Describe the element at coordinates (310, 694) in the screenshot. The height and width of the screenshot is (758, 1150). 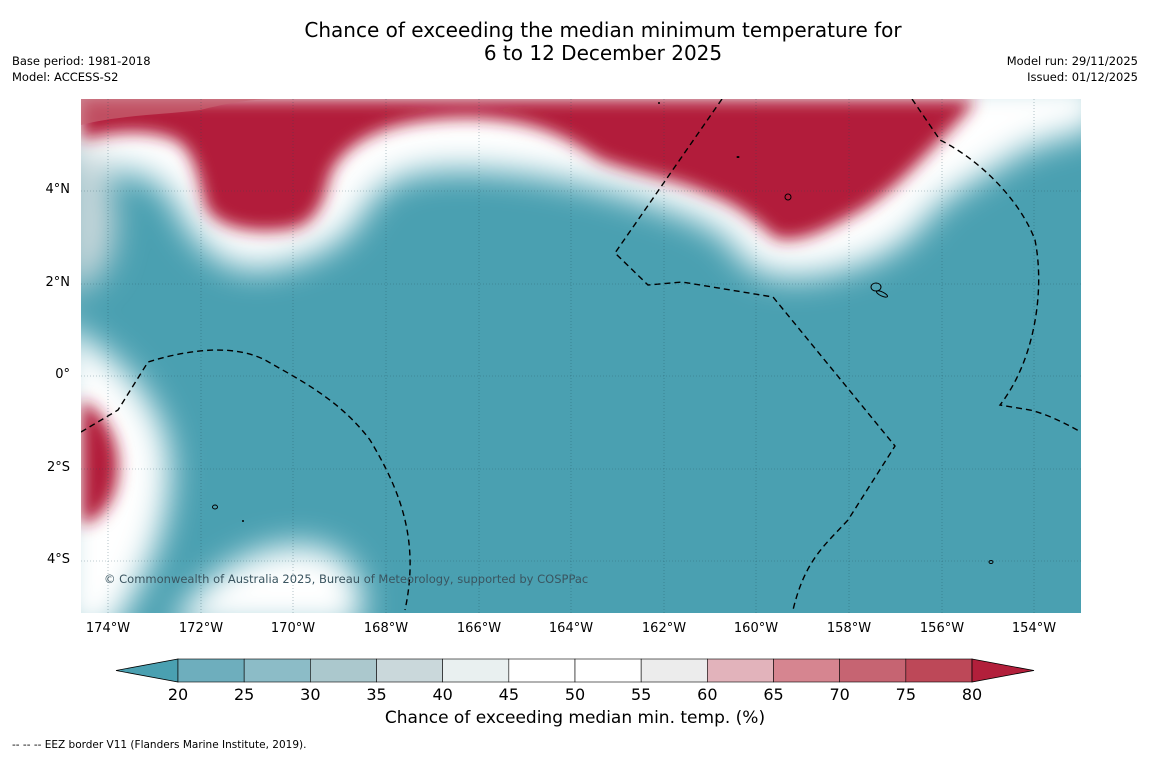
I see `colorbar-tick-label: 30` at that location.